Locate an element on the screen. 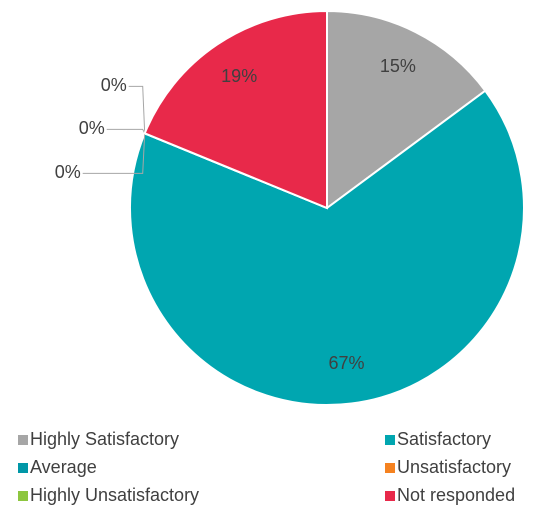 Image resolution: width=558 pixels, height=521 pixels. legend-label: Highly Satisfactory is located at coordinates (104, 439).